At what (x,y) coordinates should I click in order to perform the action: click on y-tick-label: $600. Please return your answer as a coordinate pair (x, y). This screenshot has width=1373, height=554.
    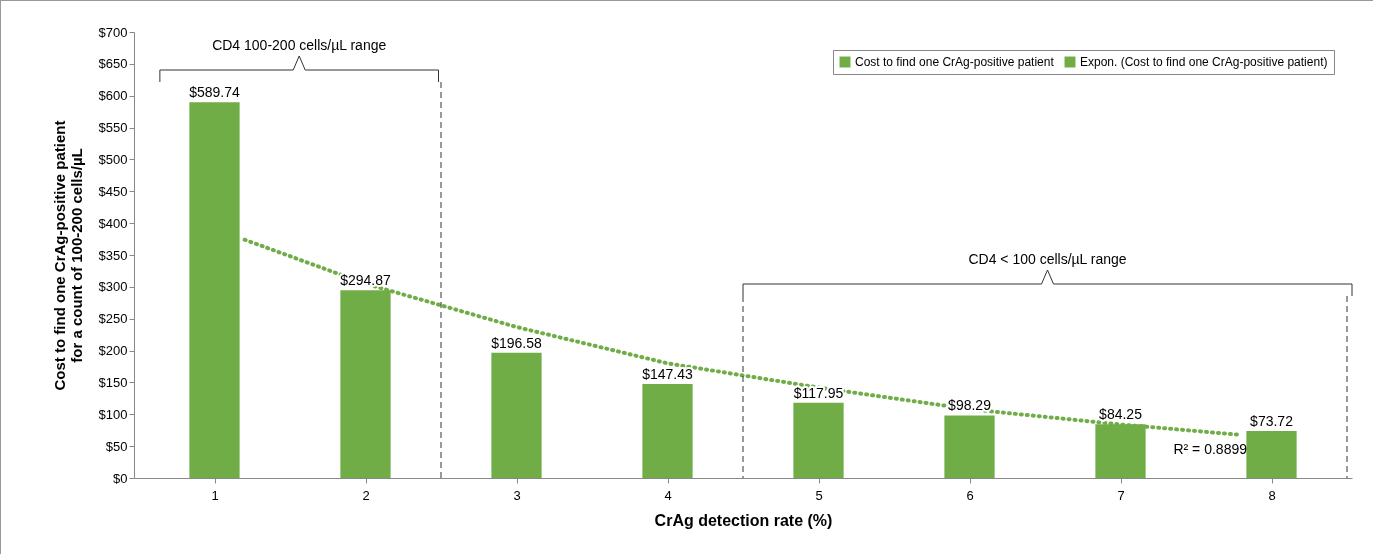
    Looking at the image, I should click on (113, 96).